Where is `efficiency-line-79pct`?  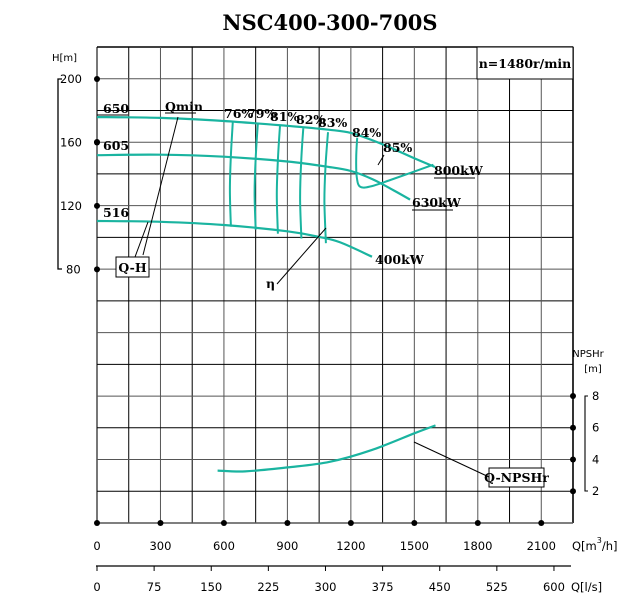 efficiency-line-79pct is located at coordinates (256, 177).